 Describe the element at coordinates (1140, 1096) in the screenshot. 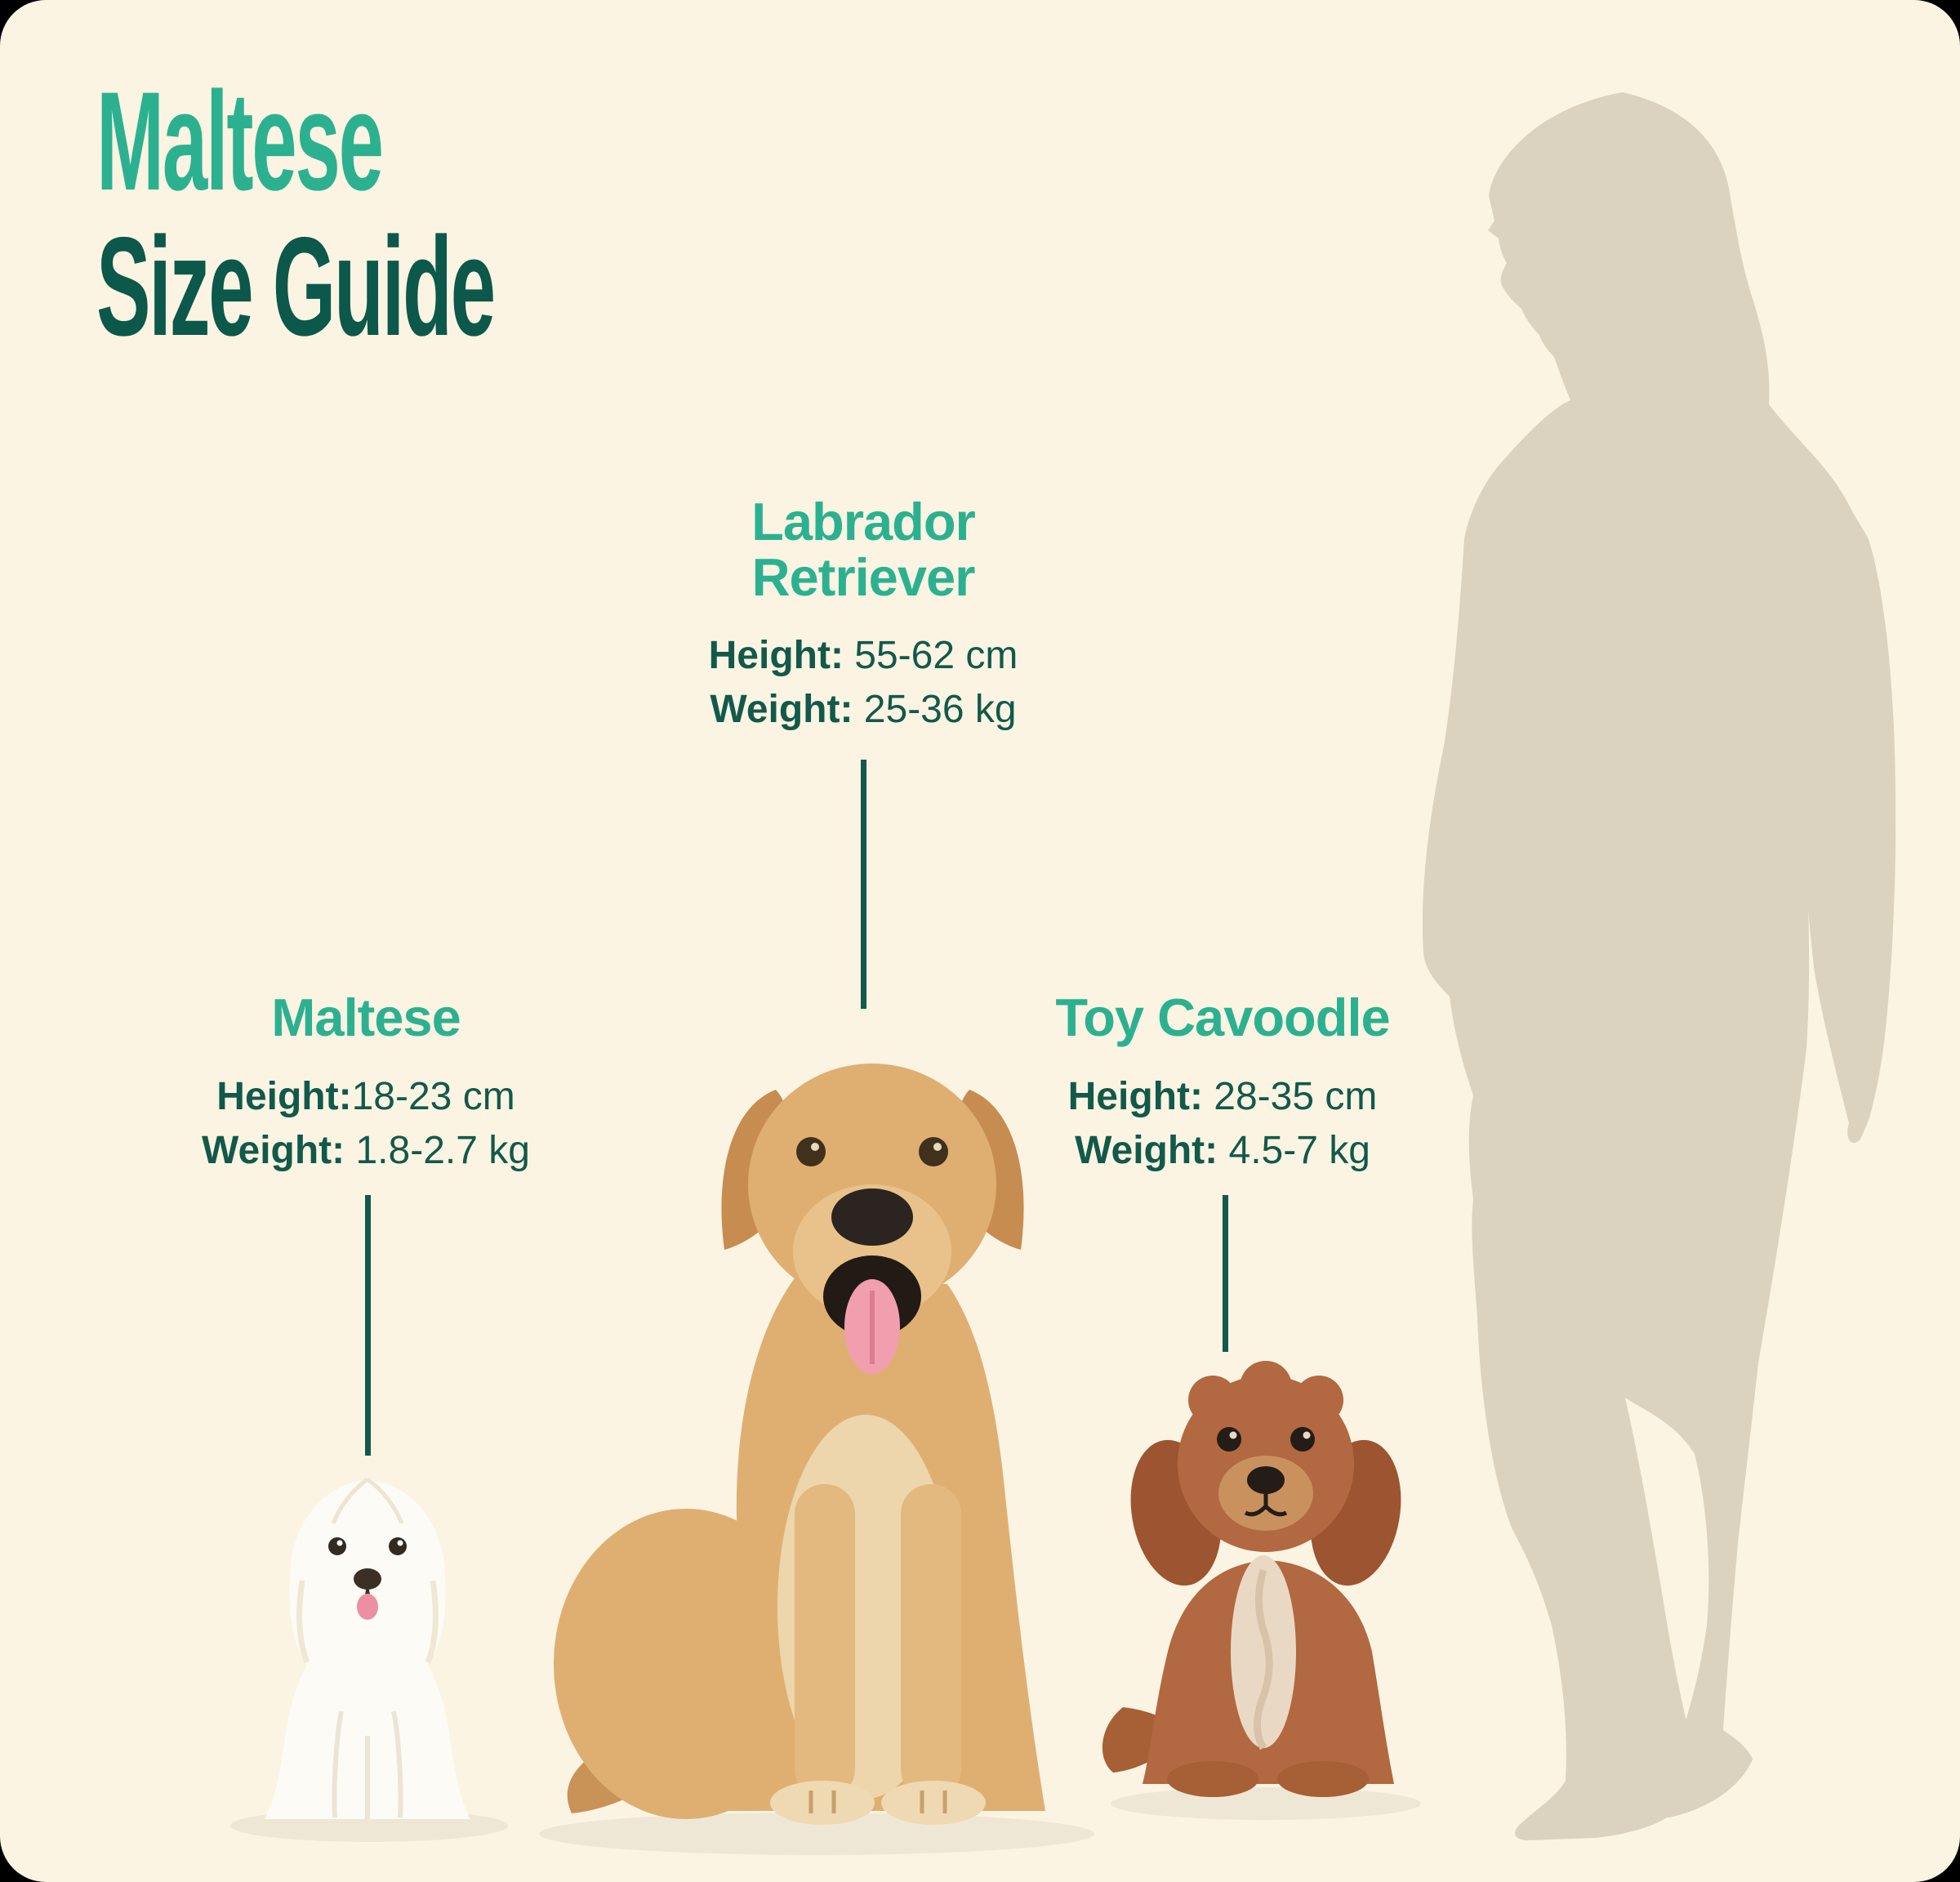

I see `cavoodle-height-label: Height:` at that location.